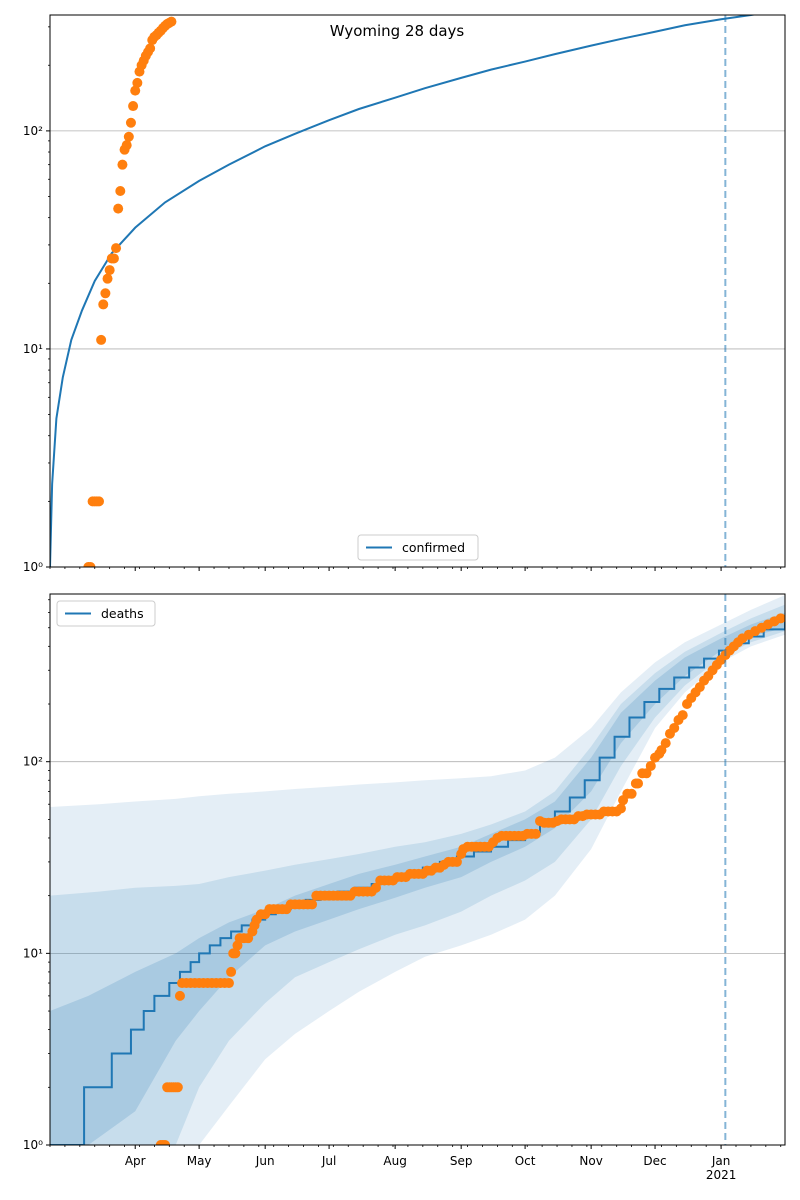 The height and width of the screenshot is (1200, 800). Describe the element at coordinates (590, 1161) in the screenshot. I see `x-tick-label: Nov` at that location.